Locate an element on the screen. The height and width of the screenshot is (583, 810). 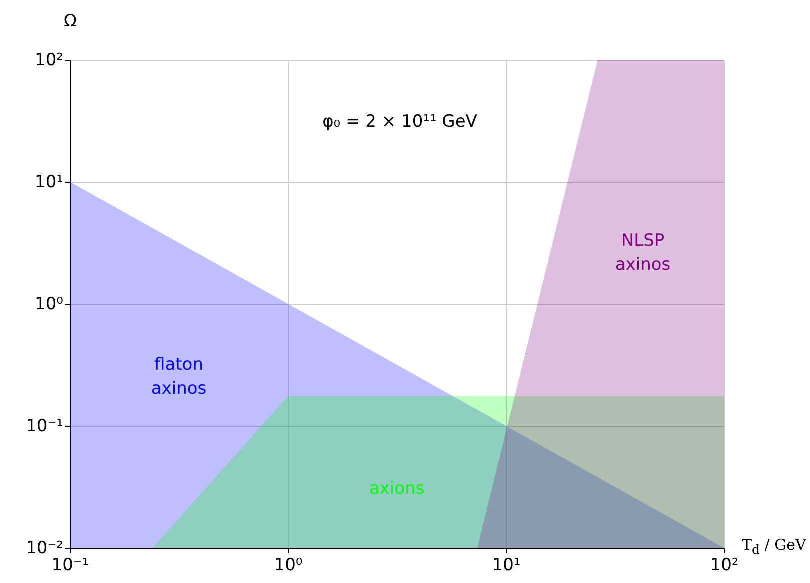
y-tick-label: 10⁰ is located at coordinates (49, 304).